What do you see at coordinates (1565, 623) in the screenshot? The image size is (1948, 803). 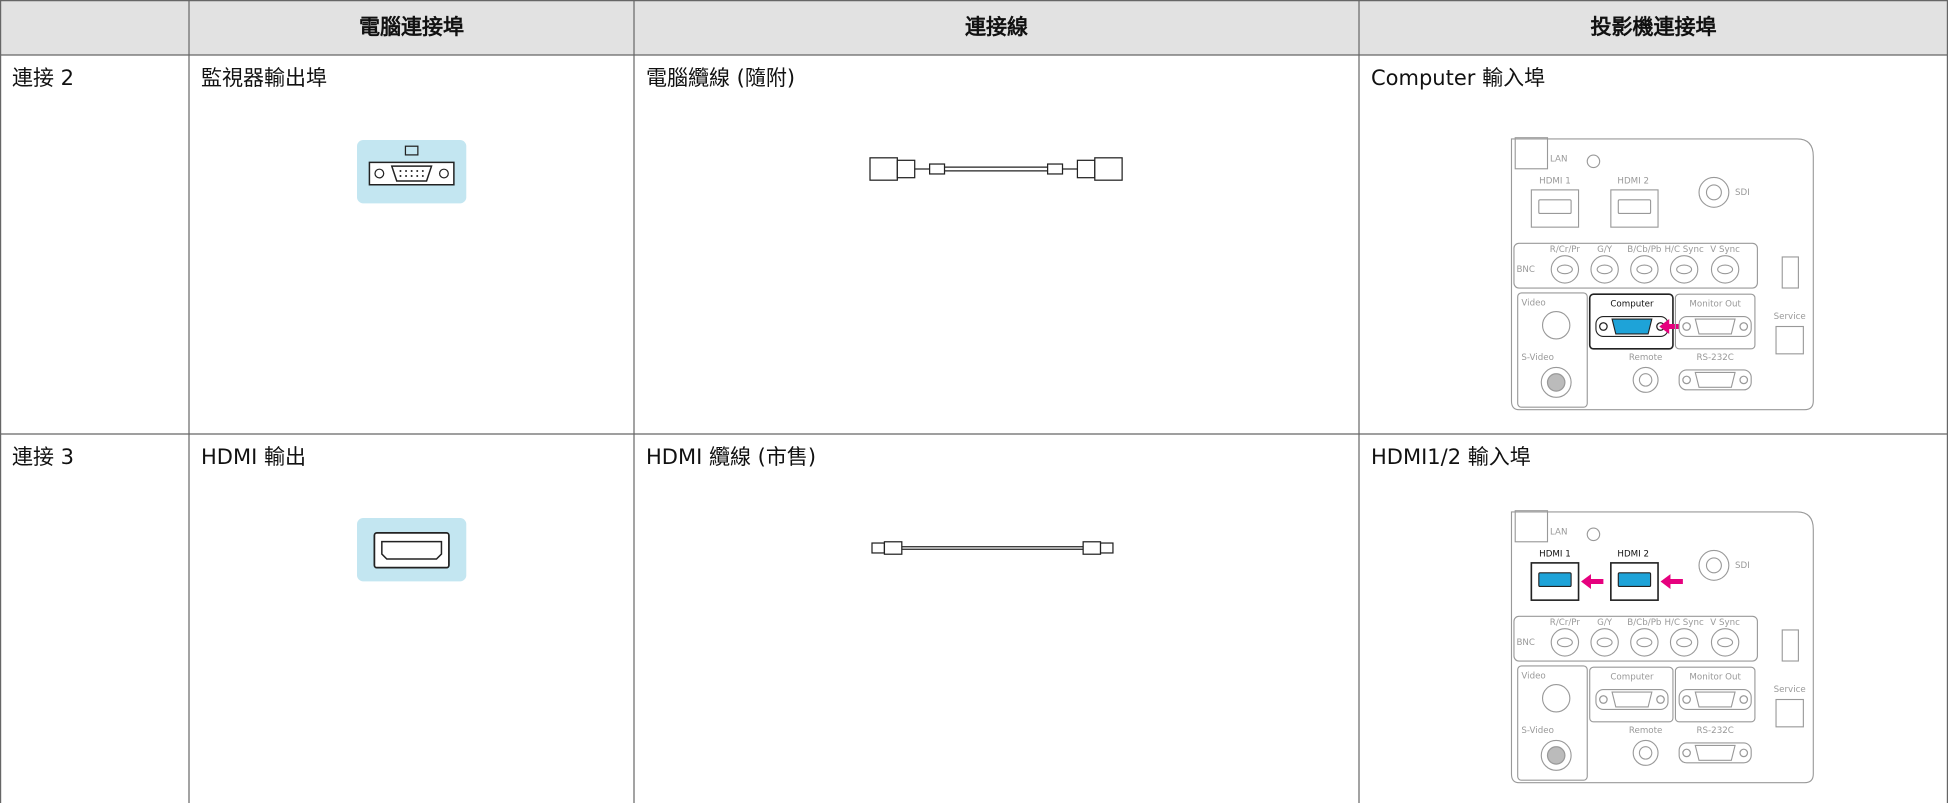 I see `panel-label: R/Cr/Pr` at bounding box center [1565, 623].